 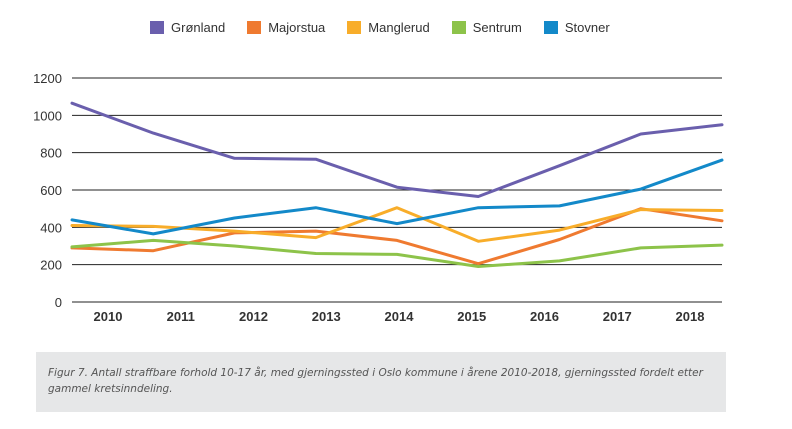 I want to click on legend-item: Majorstua, so click(x=286, y=27).